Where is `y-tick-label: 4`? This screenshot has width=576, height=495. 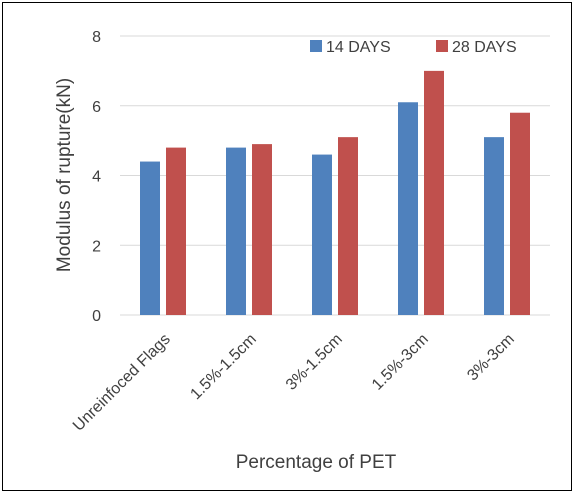 y-tick-label: 4 is located at coordinates (96, 177).